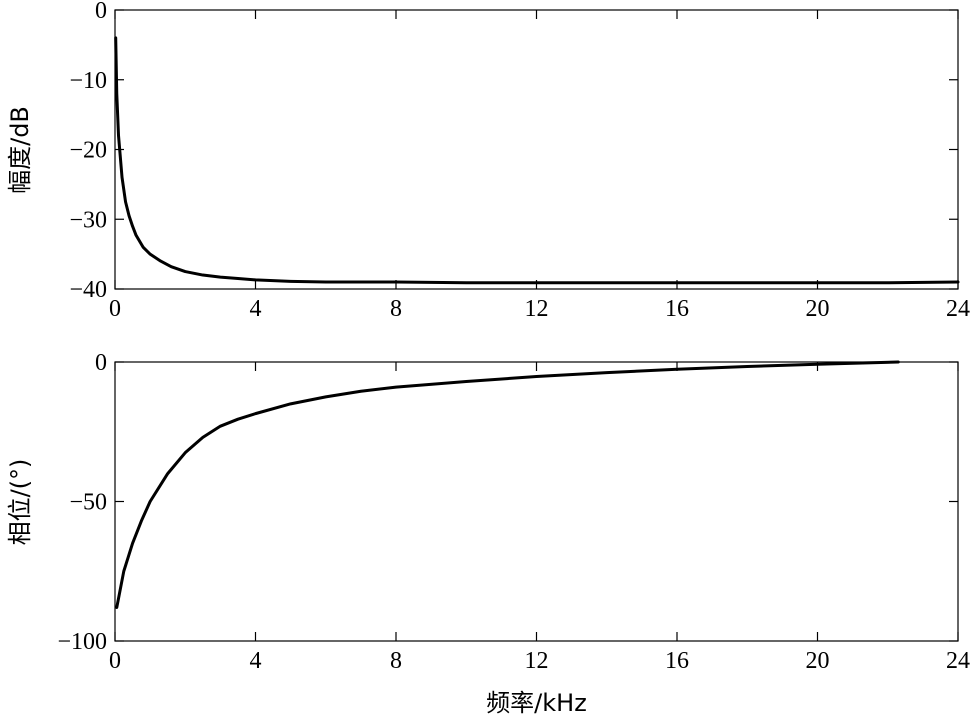  I want to click on y-tick-label: −20, so click(88, 151).